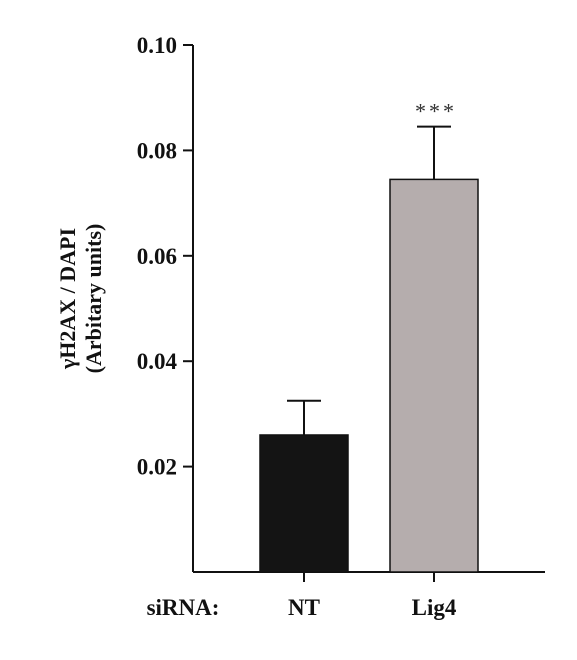  Describe the element at coordinates (436, 111) in the screenshot. I see `significance-annotation: ***` at that location.